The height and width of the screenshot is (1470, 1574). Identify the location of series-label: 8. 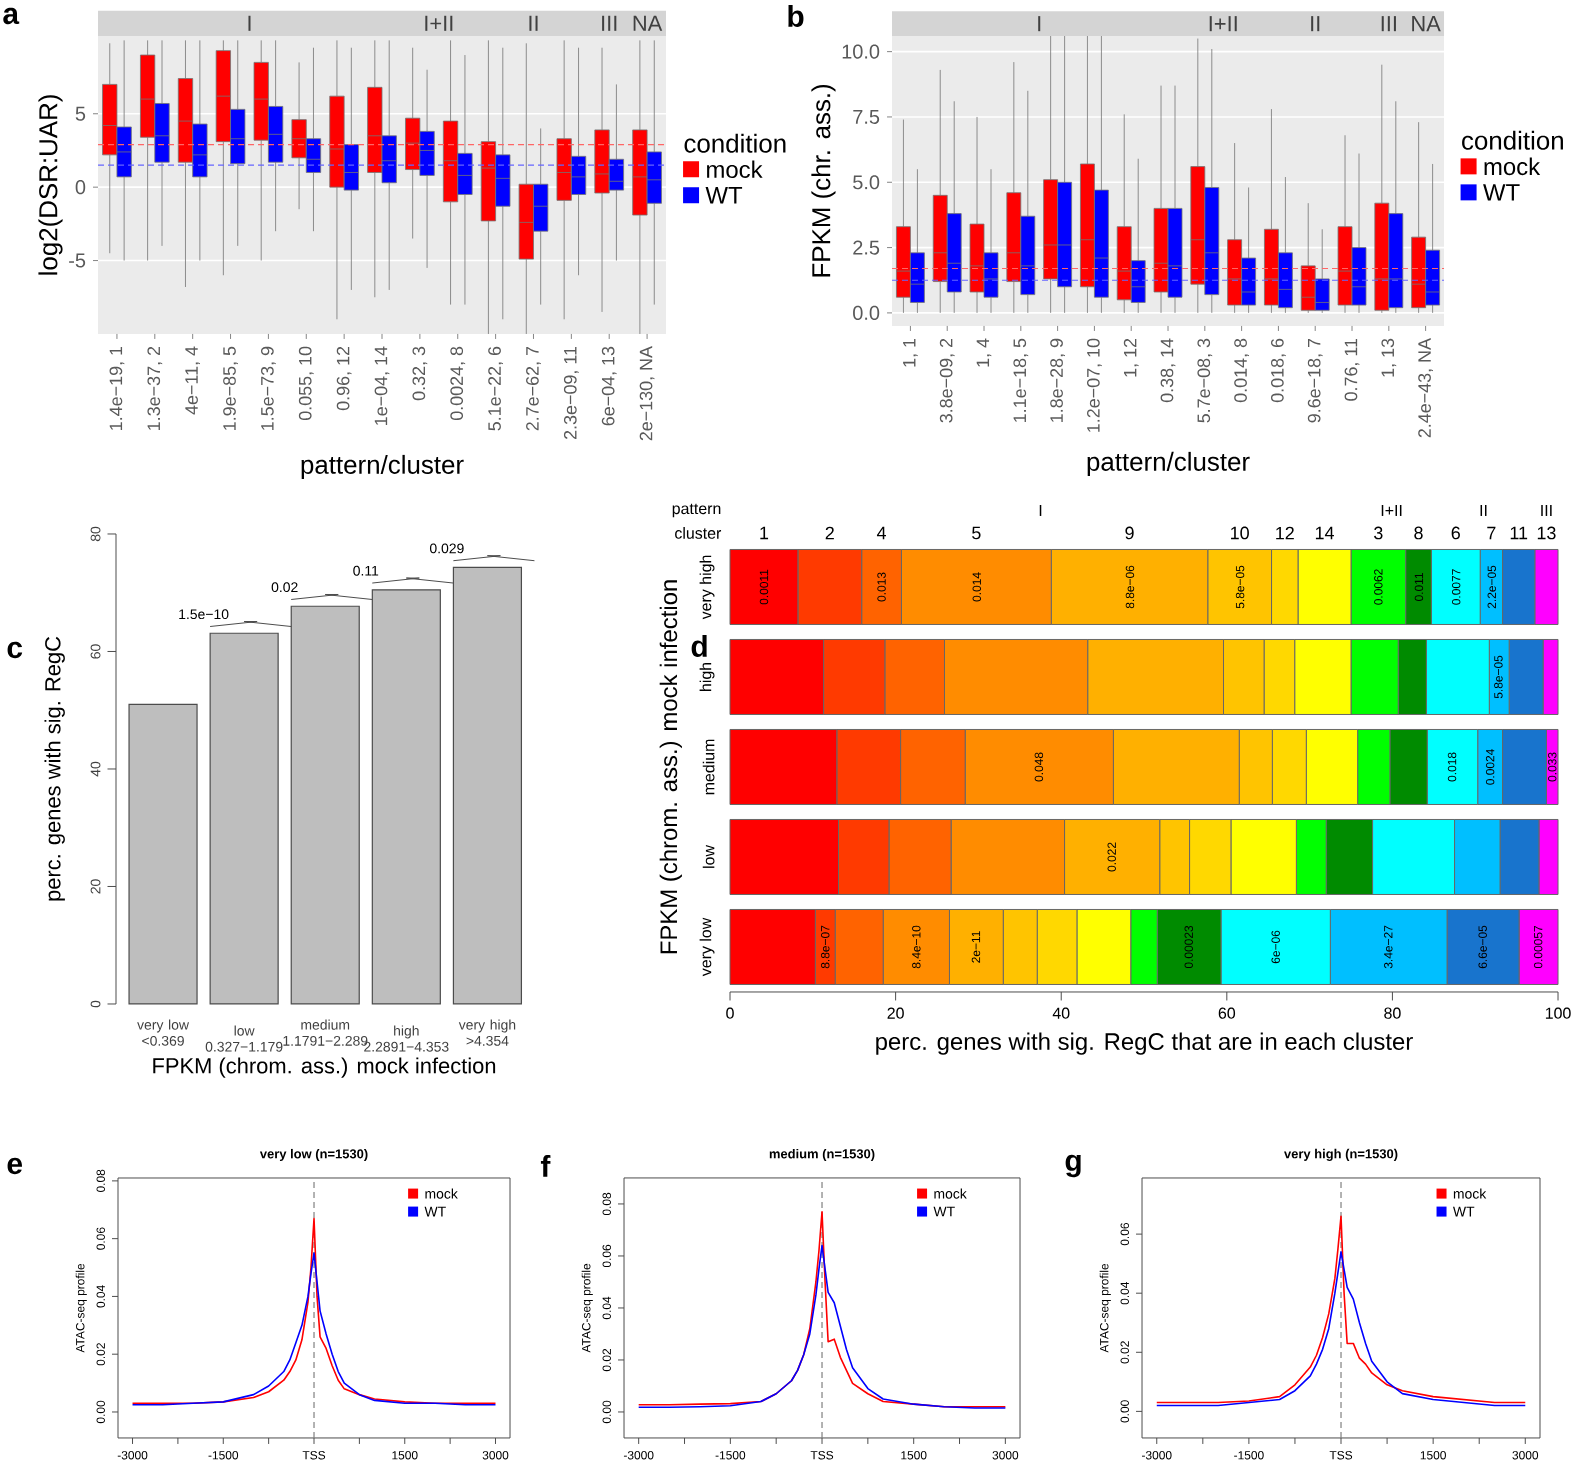
(1418, 533).